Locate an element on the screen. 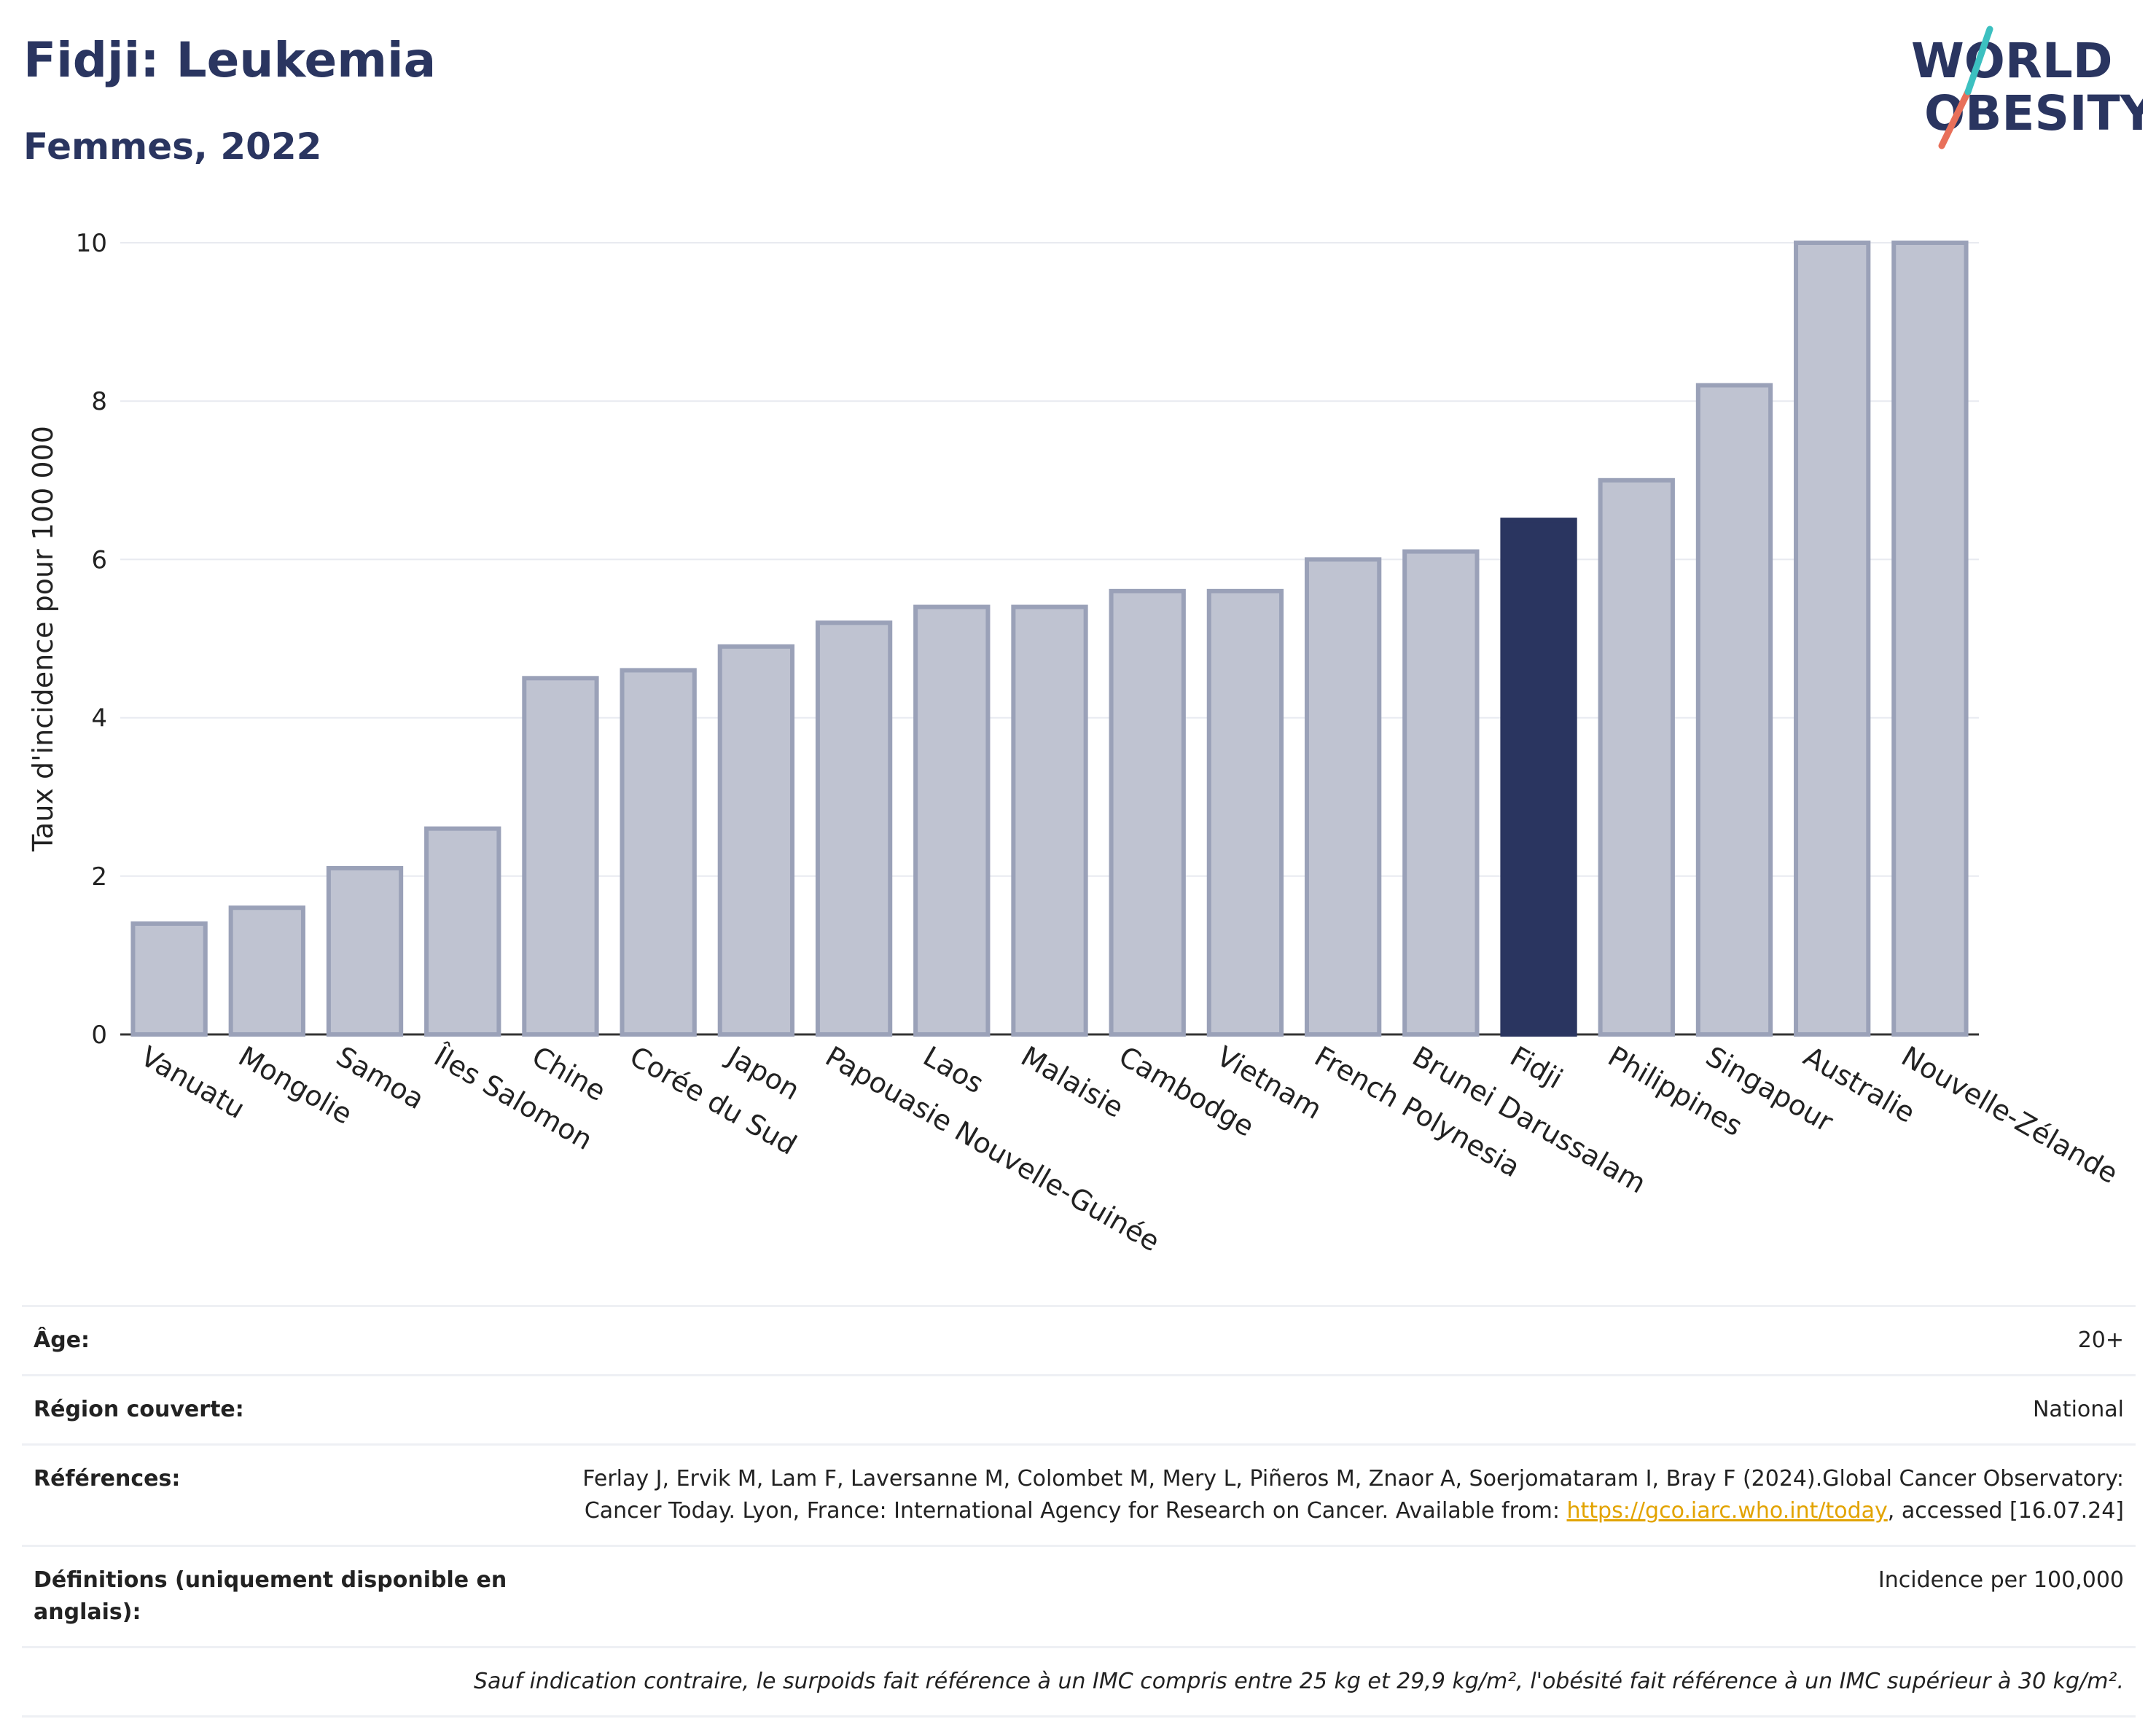  bar-vietnam is located at coordinates (1245, 813).